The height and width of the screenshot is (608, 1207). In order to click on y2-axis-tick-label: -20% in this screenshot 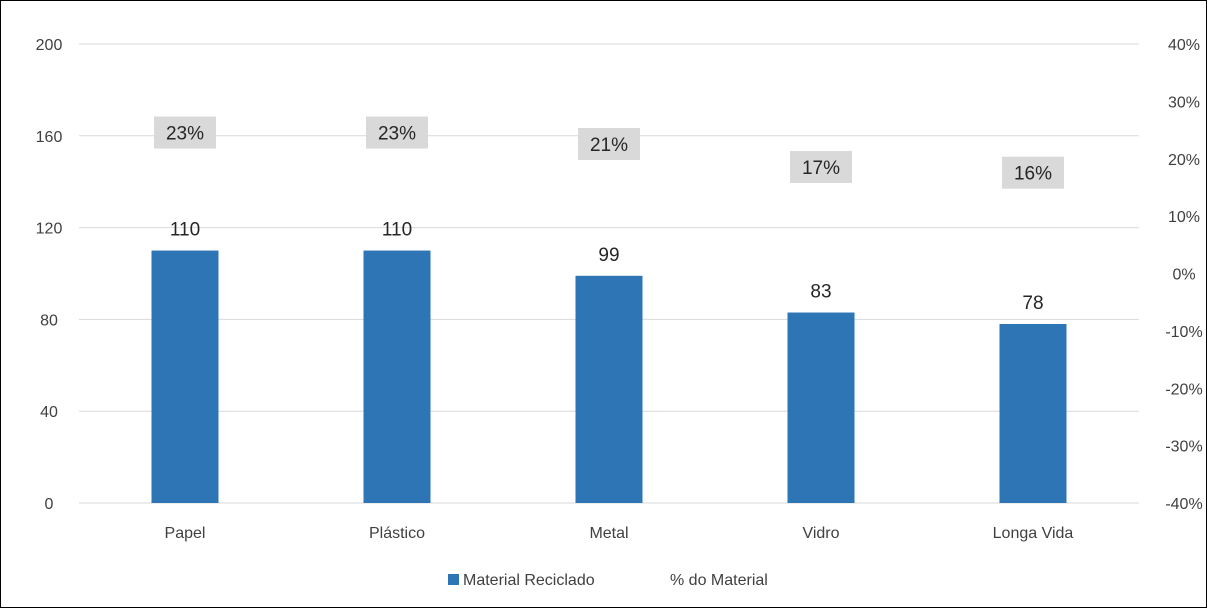, I will do `click(1183, 389)`.